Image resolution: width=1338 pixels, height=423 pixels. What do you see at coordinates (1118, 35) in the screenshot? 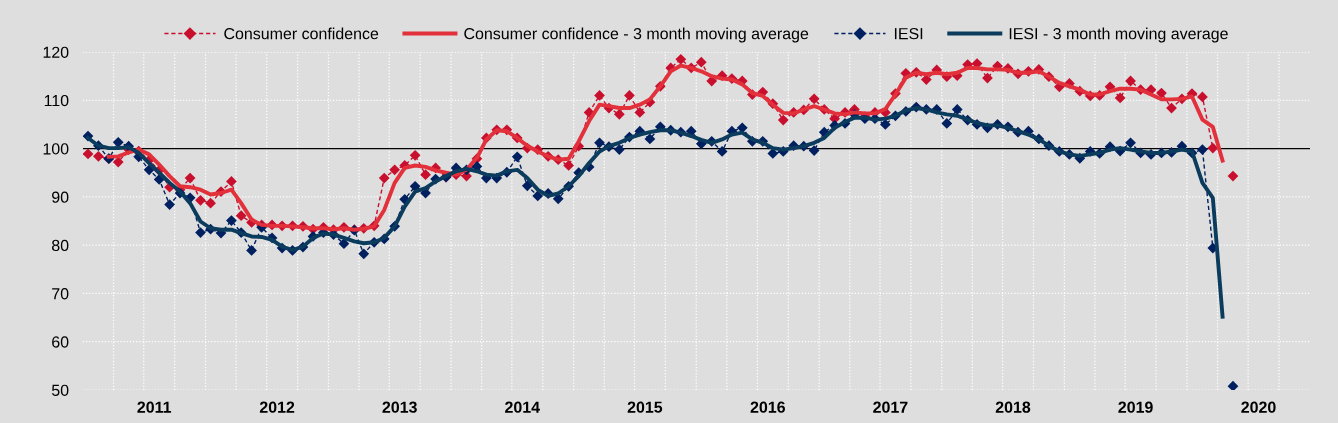
I see `legend-label: IESI - 3 month moving average` at bounding box center [1118, 35].